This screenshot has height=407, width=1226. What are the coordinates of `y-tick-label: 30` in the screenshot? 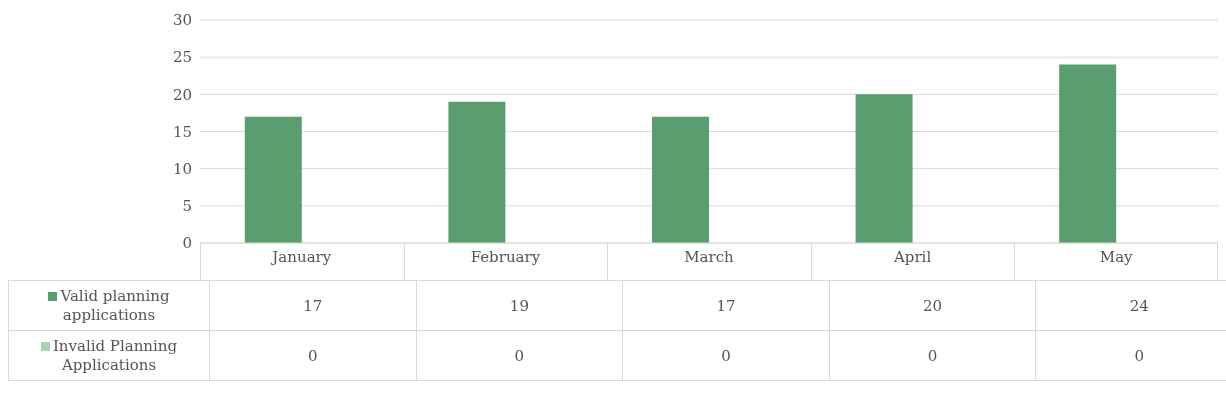 It's located at (182, 20).